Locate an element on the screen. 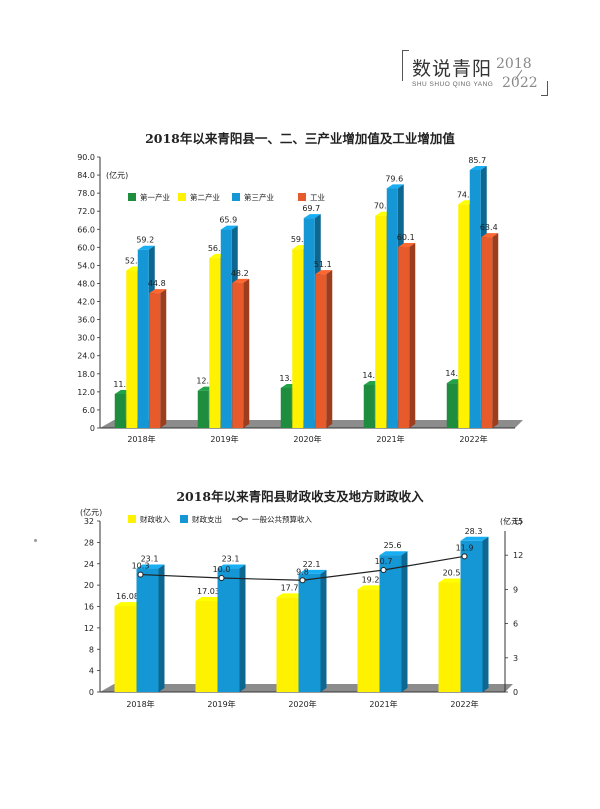 The width and height of the screenshot is (600, 809). chart1-data-label: 12.4 is located at coordinates (205, 381).